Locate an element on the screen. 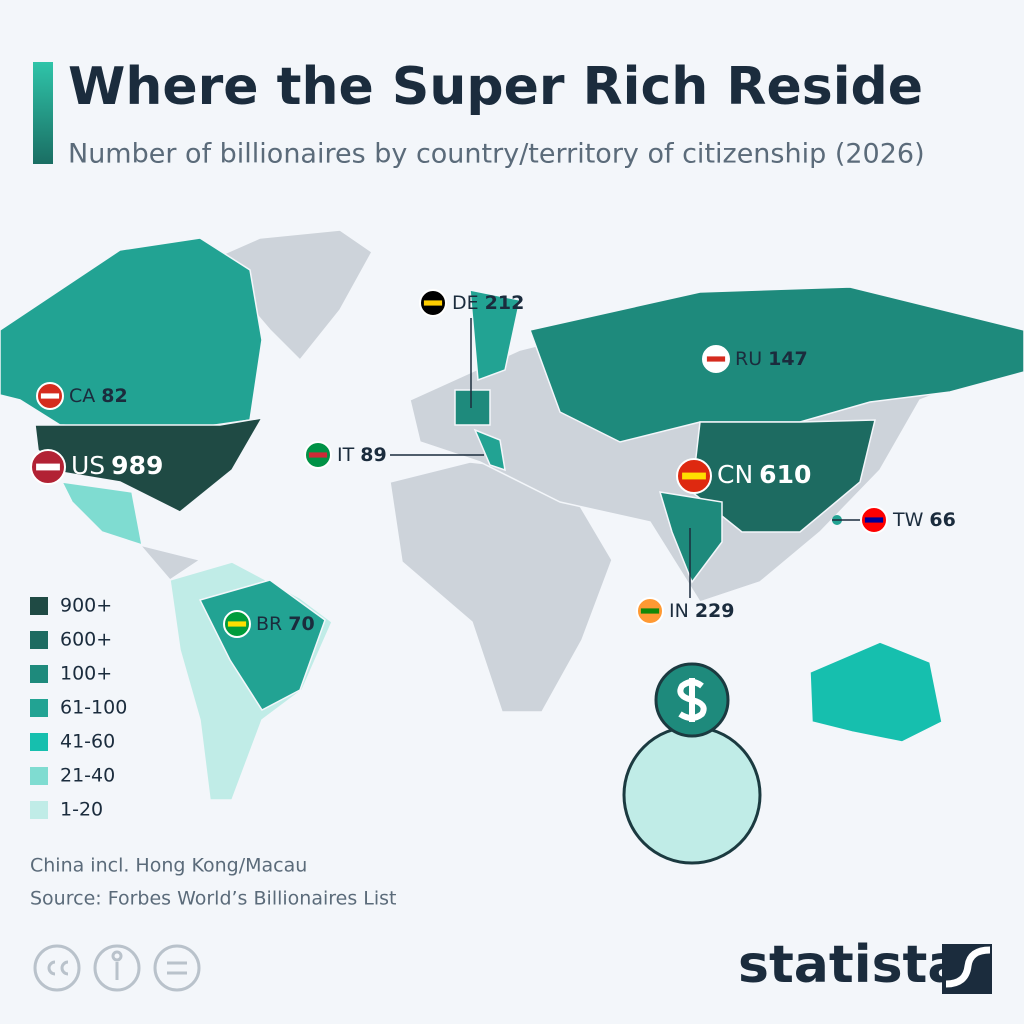 This screenshot has width=1024, height=1024. country-label: IN 229 is located at coordinates (702, 611).